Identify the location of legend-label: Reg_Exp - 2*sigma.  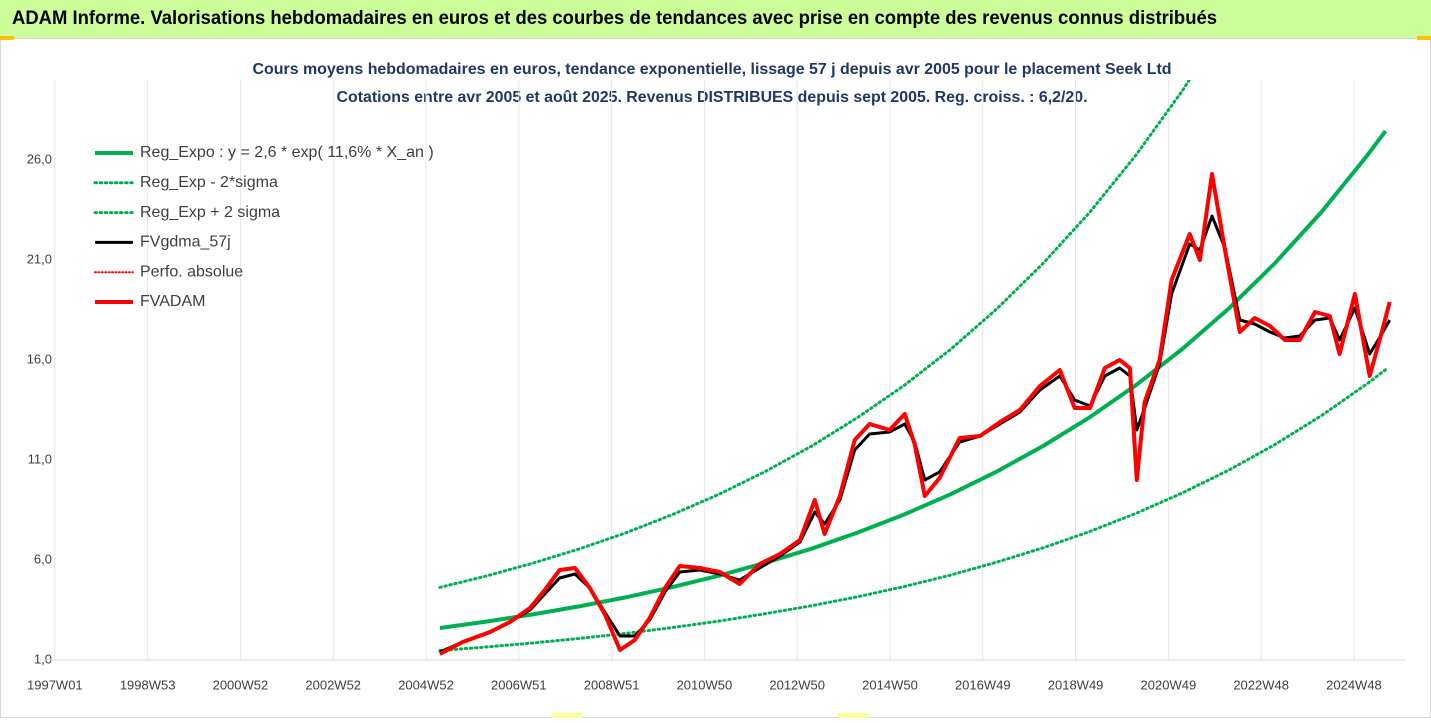
(209, 182).